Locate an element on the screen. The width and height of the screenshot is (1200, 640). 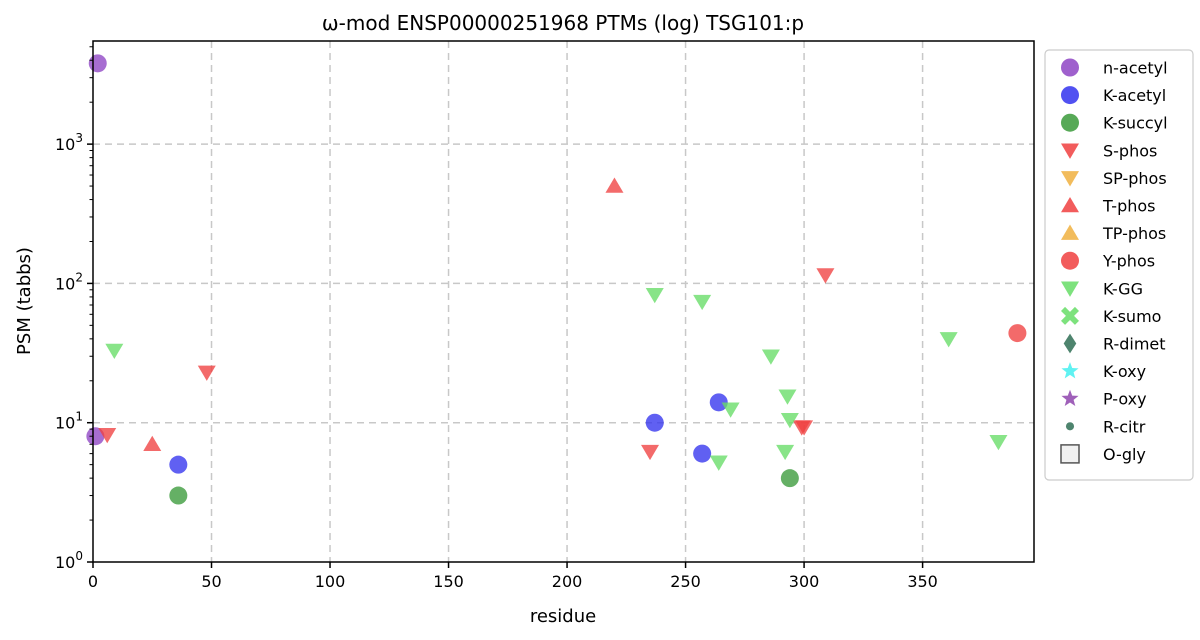
legend-label: n-acetyl is located at coordinates (1135, 68).